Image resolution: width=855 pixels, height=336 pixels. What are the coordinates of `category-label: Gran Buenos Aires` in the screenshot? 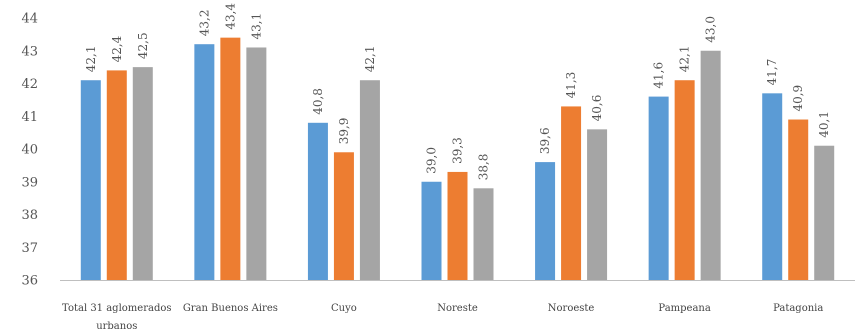 It's located at (230, 308).